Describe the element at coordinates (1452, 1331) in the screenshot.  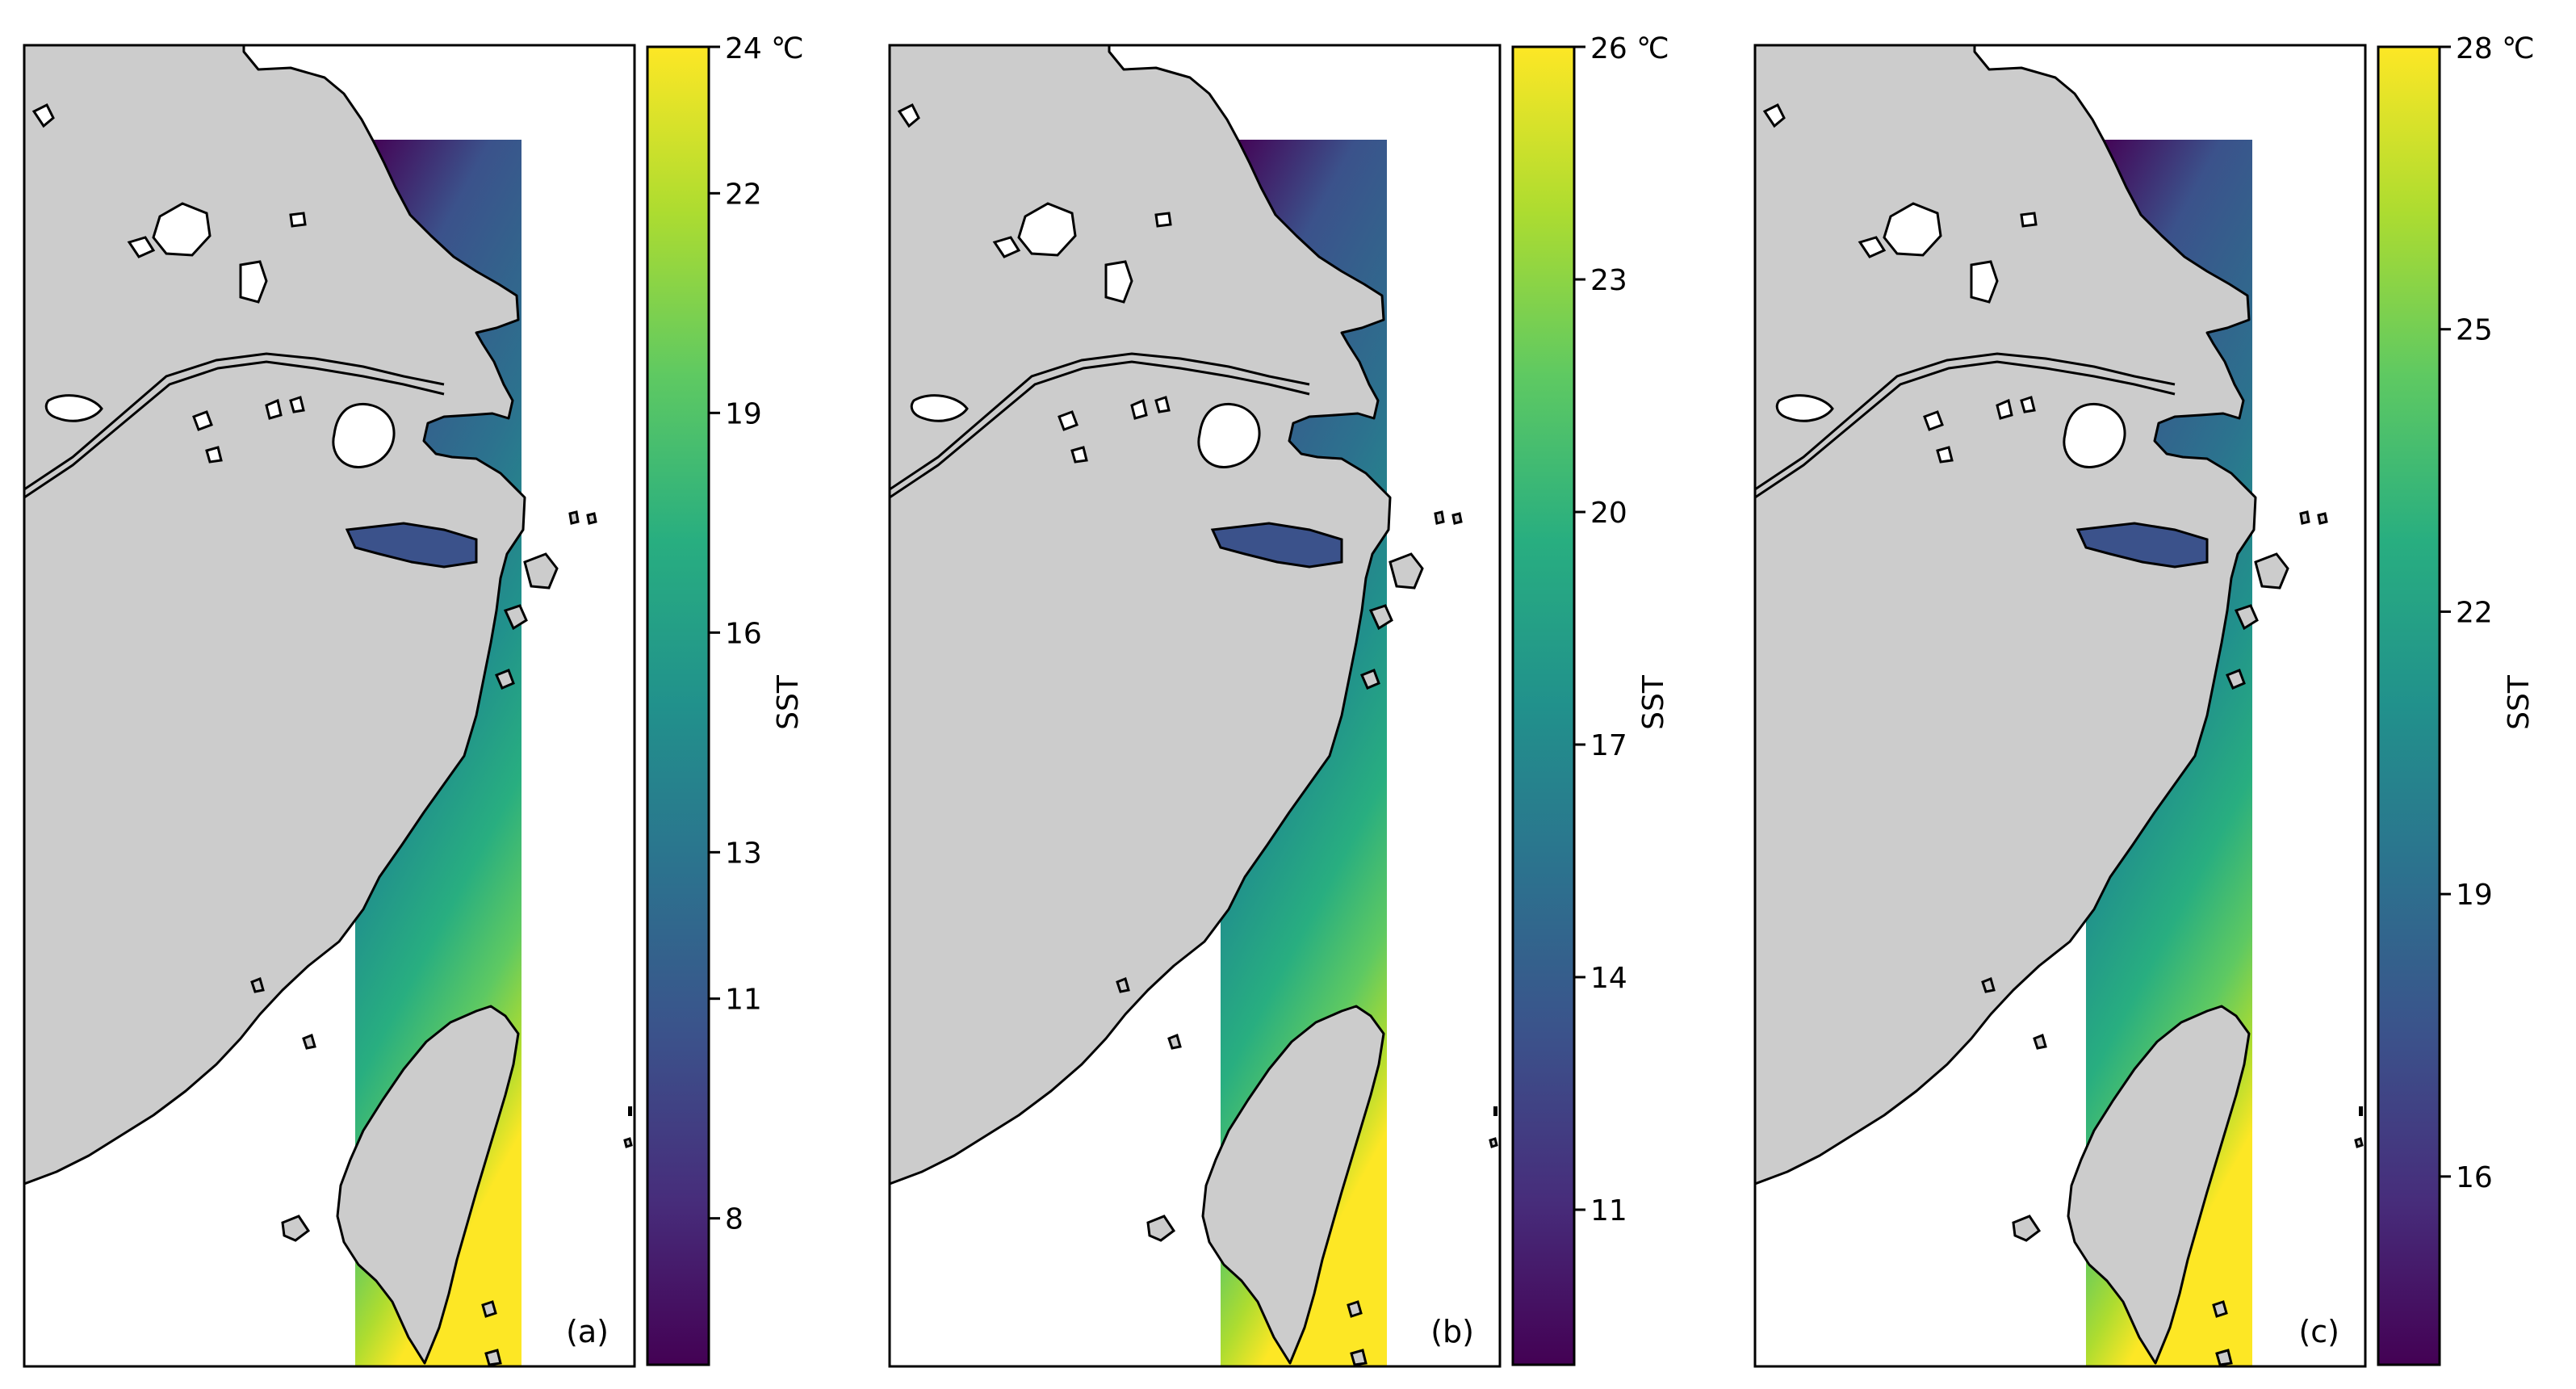
I see `panel-label: (b)` at that location.